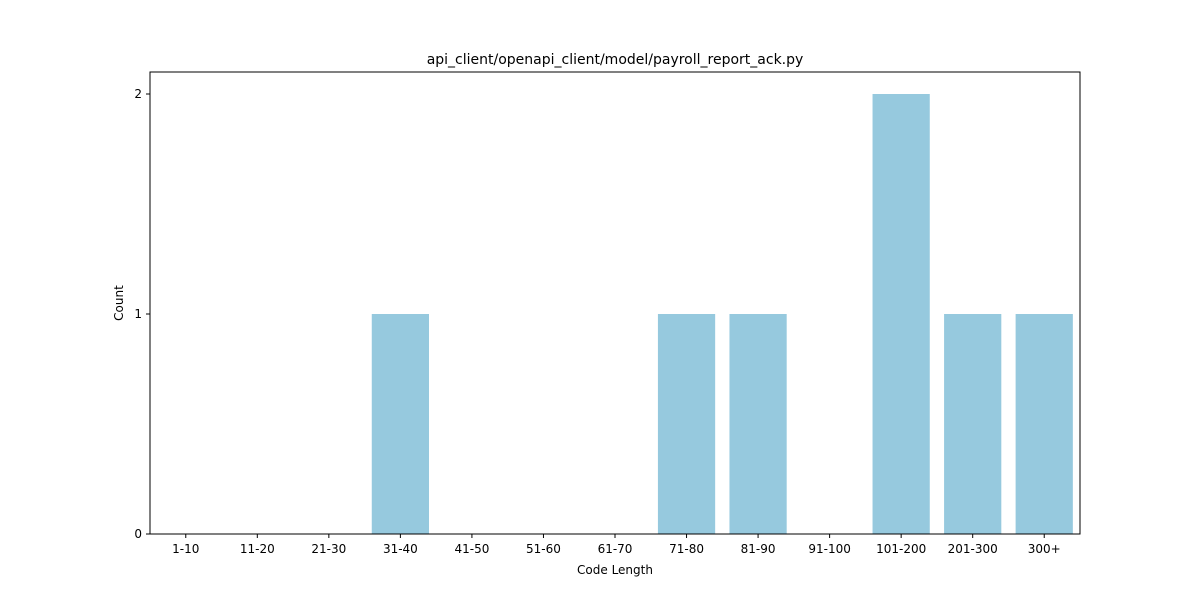 This screenshot has height=604, width=1200. I want to click on x-tick-label: 201-300, so click(973, 549).